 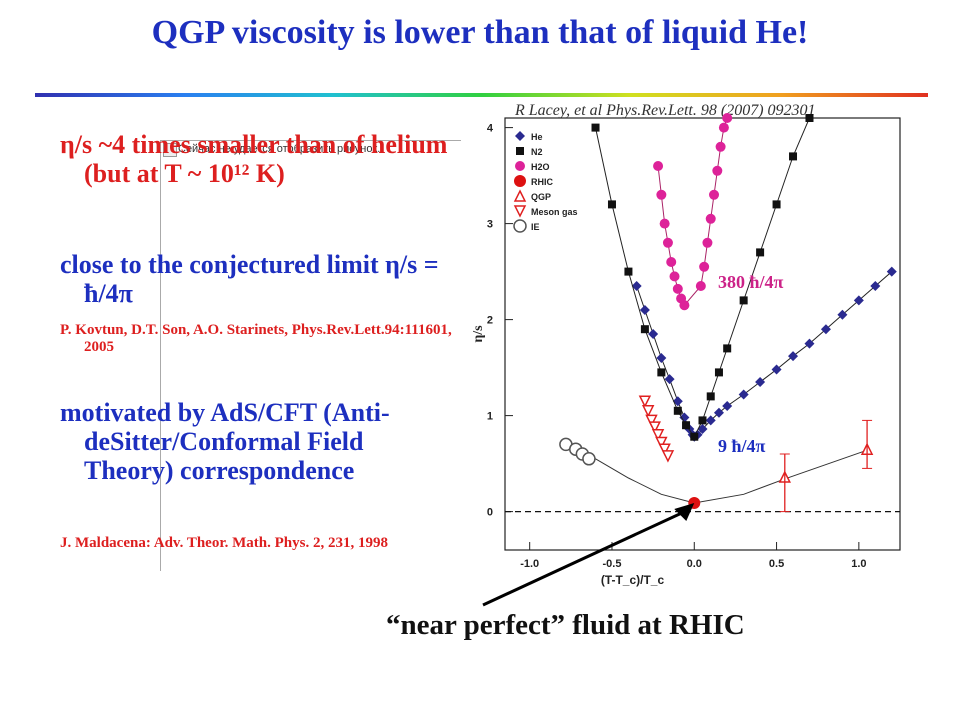 What do you see at coordinates (520, 181) in the screenshot?
I see `legend-marker-rhic` at bounding box center [520, 181].